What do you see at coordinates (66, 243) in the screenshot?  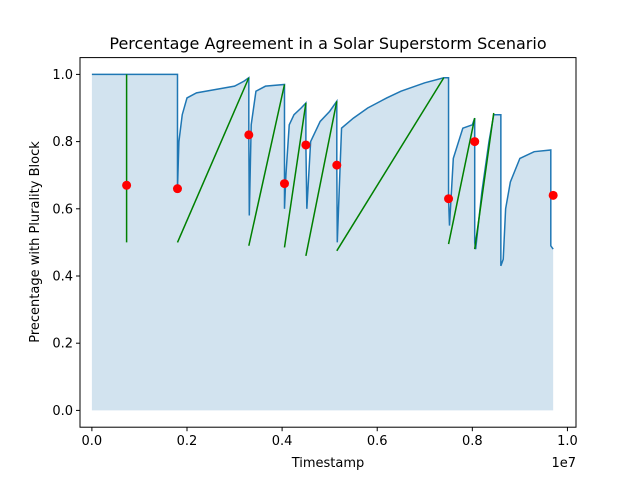 I see `y-axis: 0.0 0.2 0.4 0.6 0.8 1.0` at bounding box center [66, 243].